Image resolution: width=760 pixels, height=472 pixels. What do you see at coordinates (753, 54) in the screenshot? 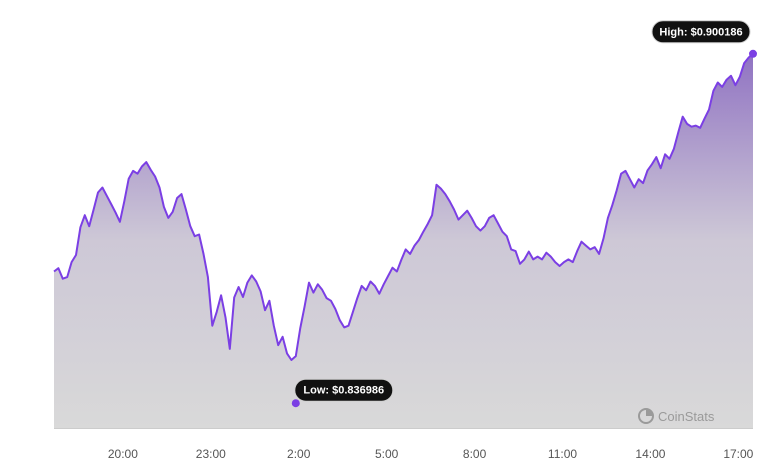
I see `high-point` at bounding box center [753, 54].